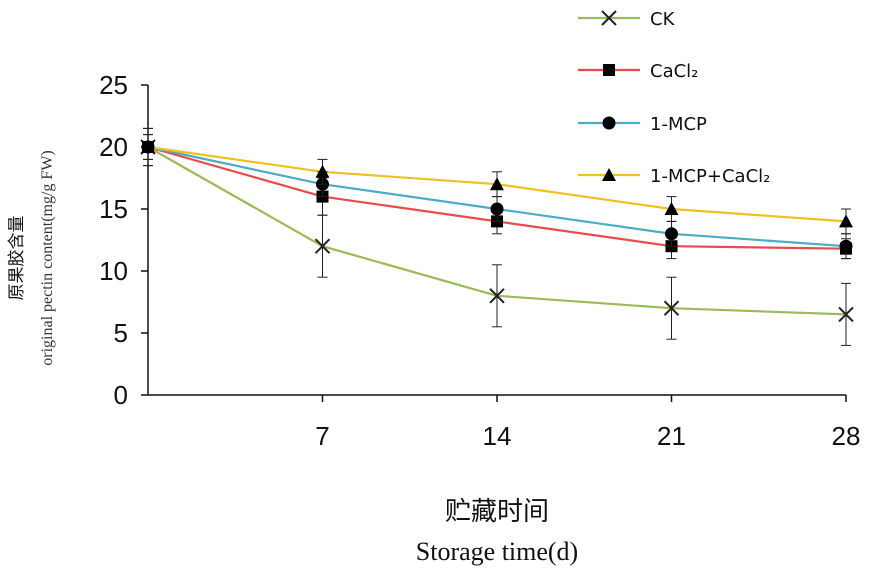 This screenshot has width=886, height=581. Describe the element at coordinates (663, 19) in the screenshot. I see `legend-label: CK` at that location.